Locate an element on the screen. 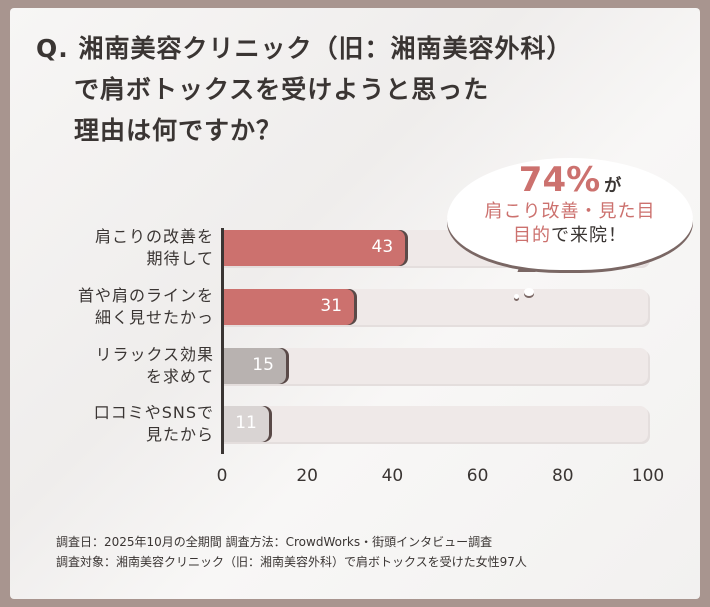  category-label-line: リラックス効果 is located at coordinates (154, 354).